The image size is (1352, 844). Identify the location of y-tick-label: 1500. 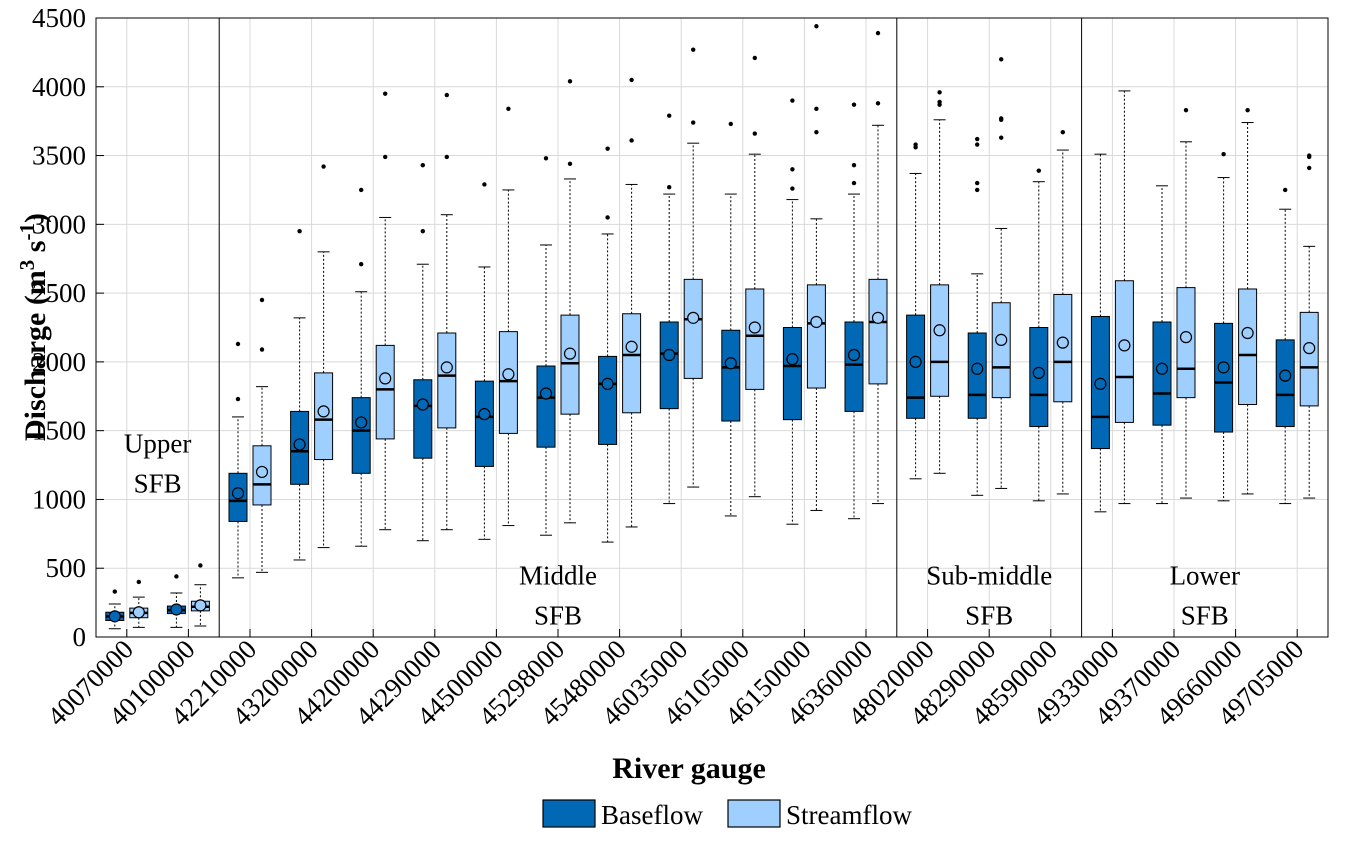
(59, 431).